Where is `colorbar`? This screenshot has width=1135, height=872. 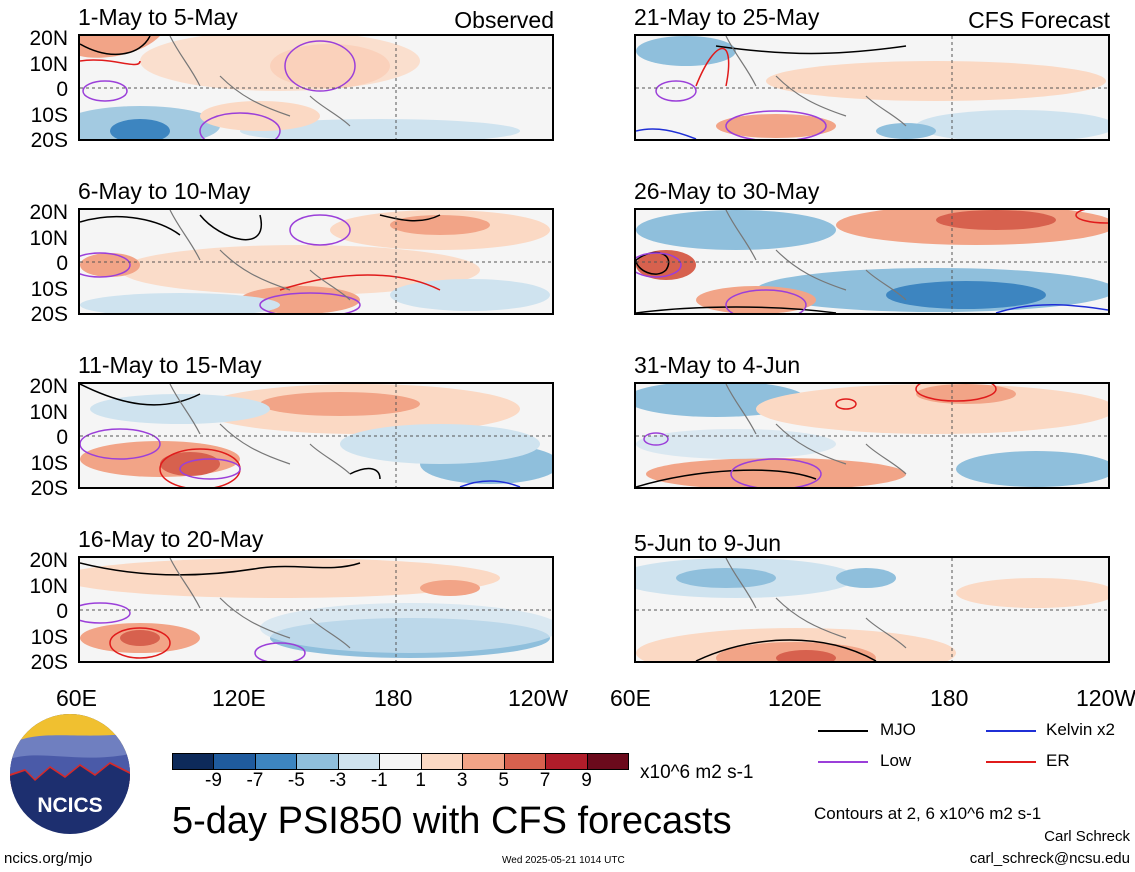
colorbar is located at coordinates (400, 761).